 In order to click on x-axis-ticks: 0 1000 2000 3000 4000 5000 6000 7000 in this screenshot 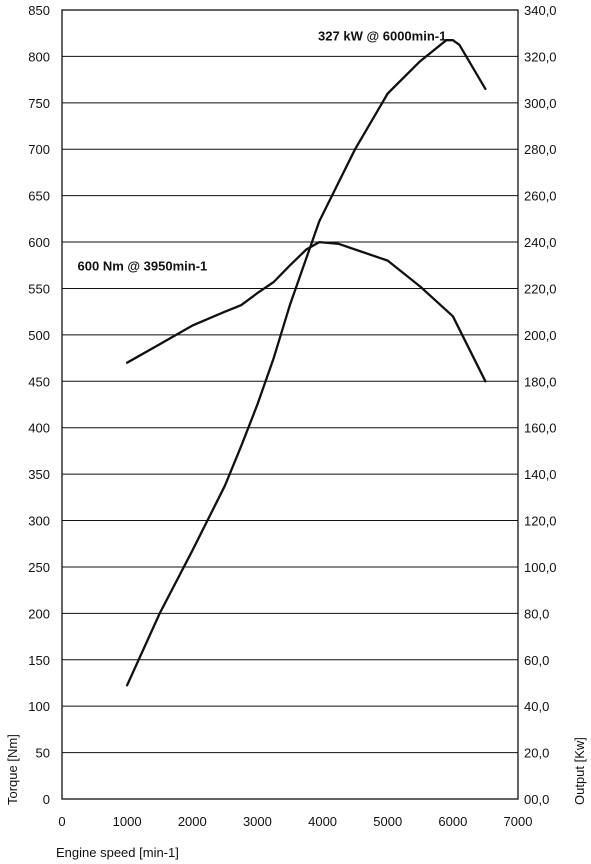, I will do `click(295, 821)`.